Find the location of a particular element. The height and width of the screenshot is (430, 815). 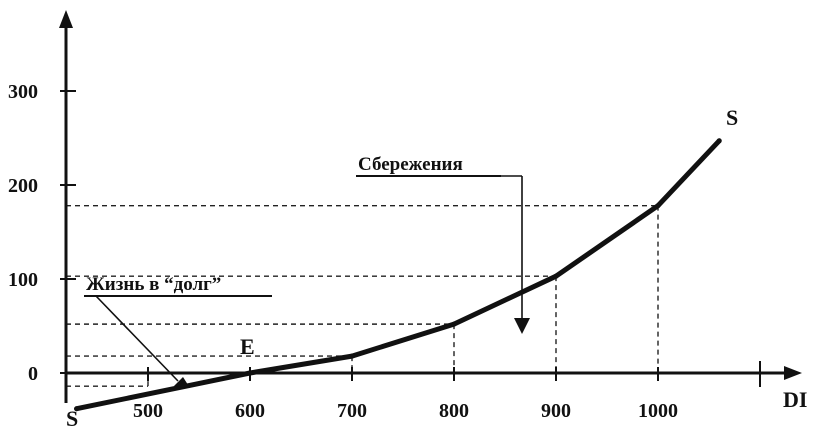

x-tick-label: 900 is located at coordinates (556, 411).